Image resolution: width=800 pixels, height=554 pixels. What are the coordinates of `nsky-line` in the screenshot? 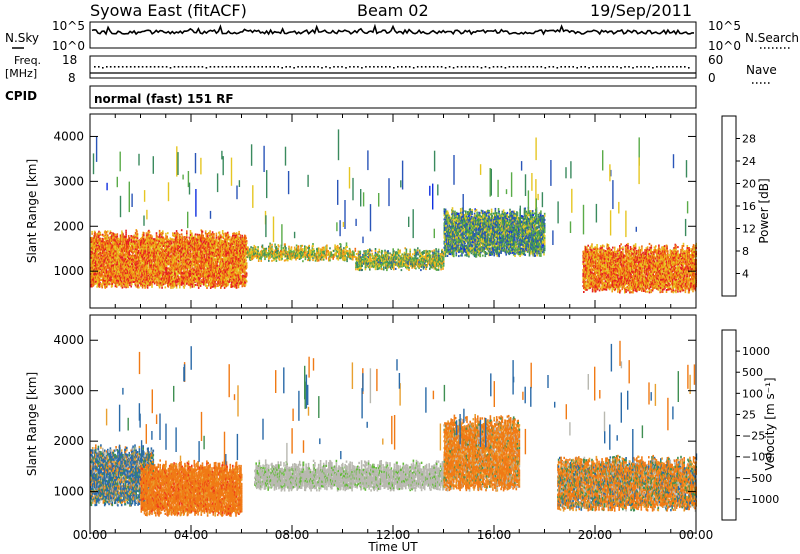 It's located at (392, 29).